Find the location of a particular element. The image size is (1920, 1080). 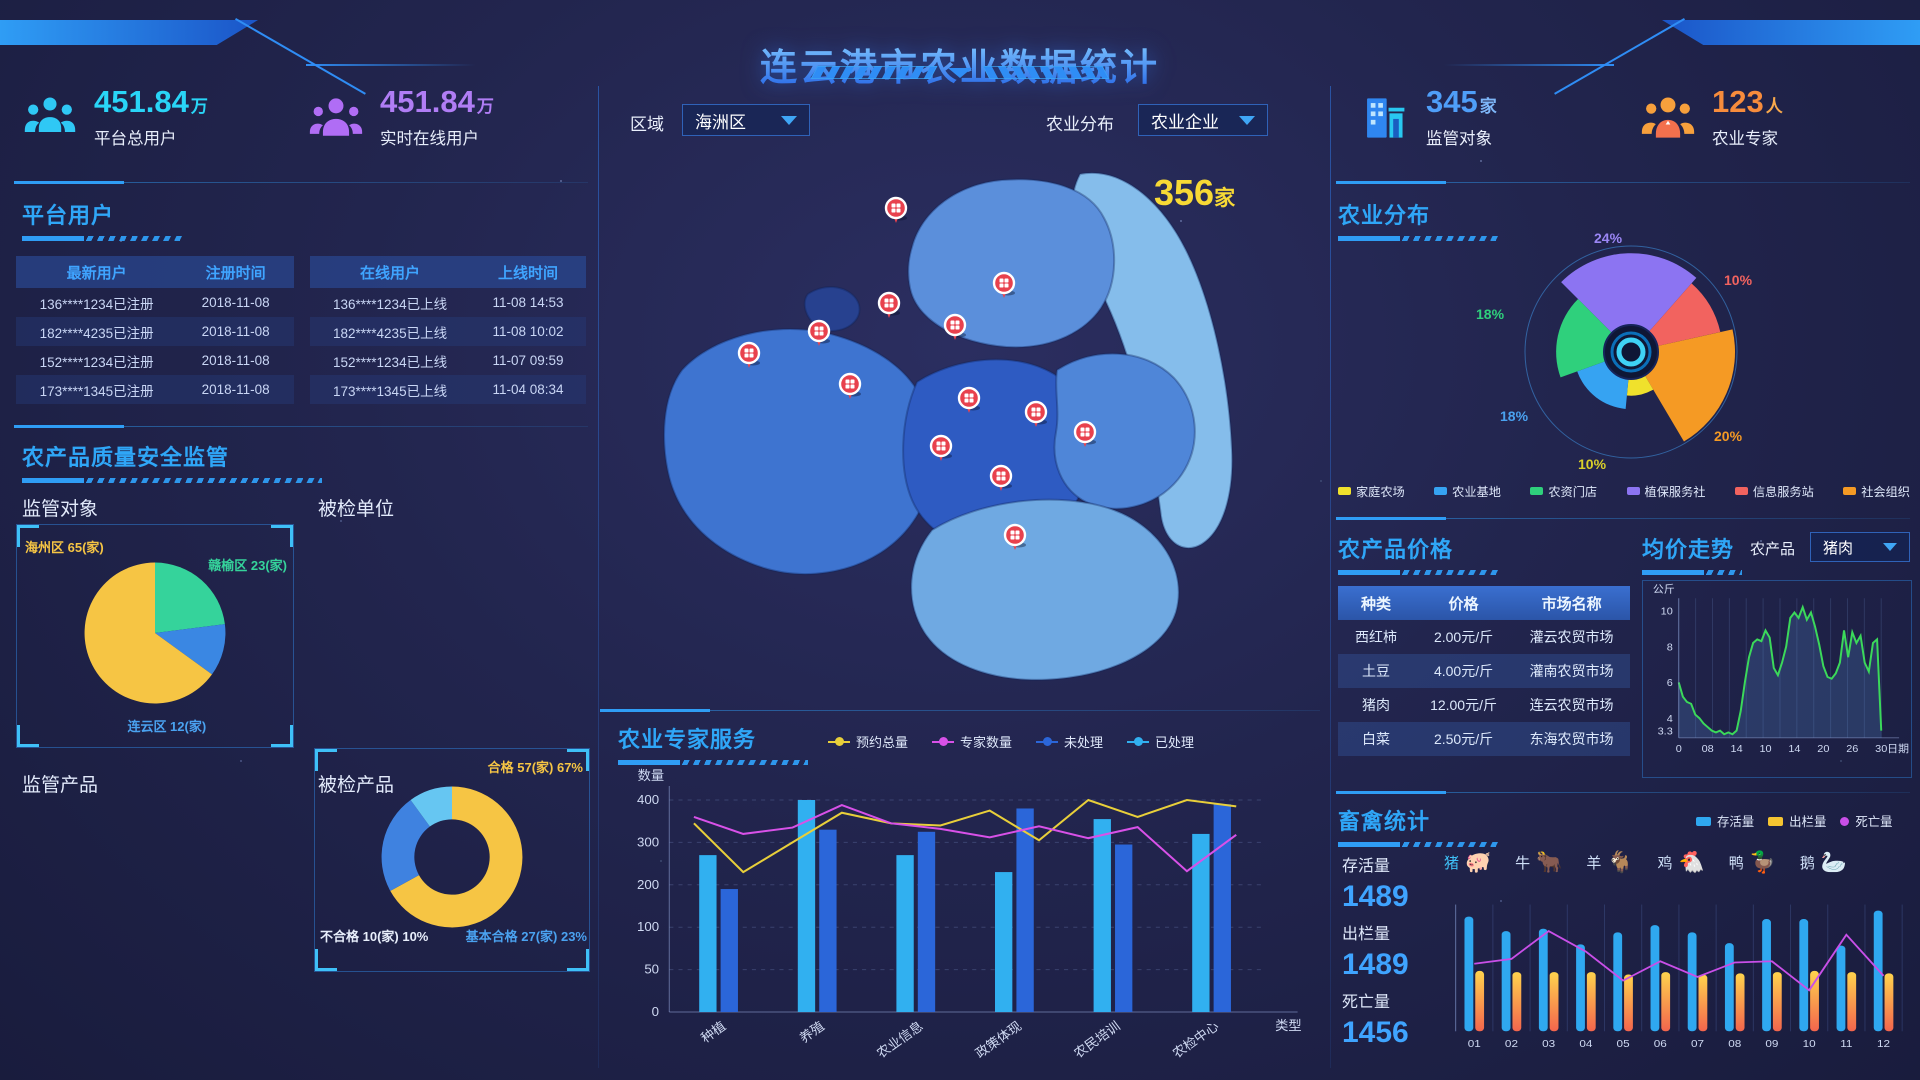

divider is located at coordinates (301, 182).